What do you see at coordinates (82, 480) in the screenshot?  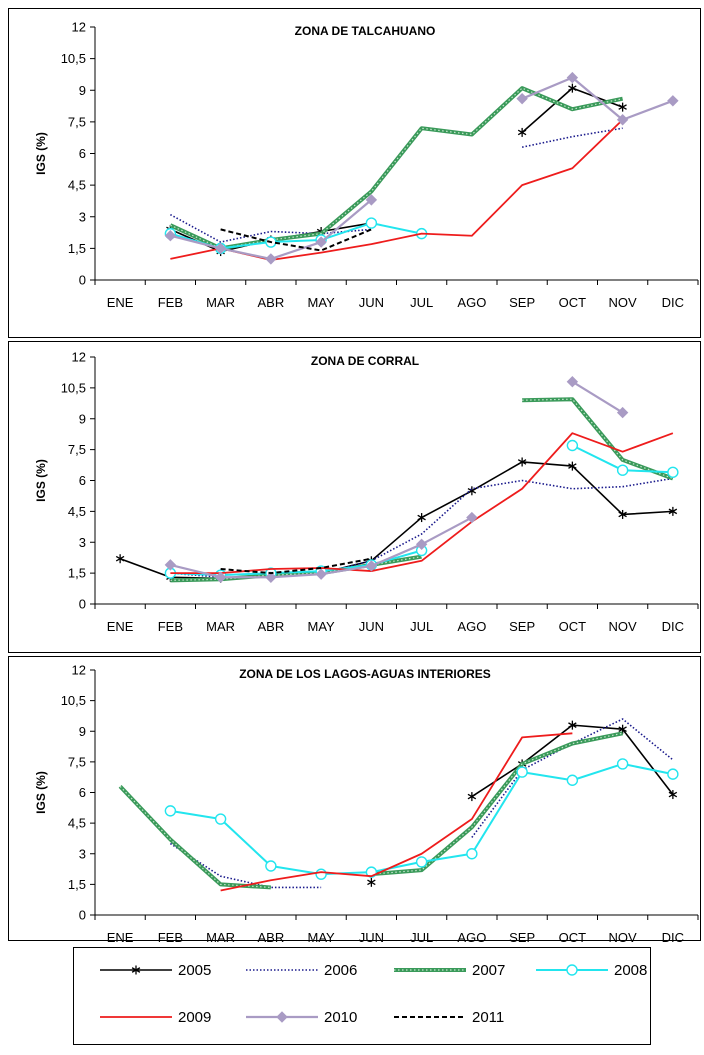 I see `y-tick-label: 6` at bounding box center [82, 480].